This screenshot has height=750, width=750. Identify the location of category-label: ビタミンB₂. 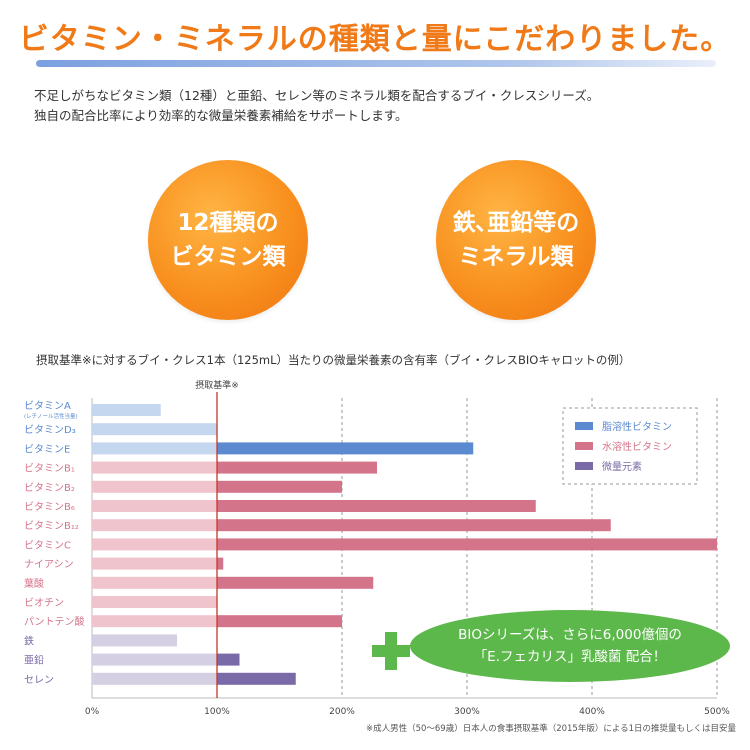
(49, 488).